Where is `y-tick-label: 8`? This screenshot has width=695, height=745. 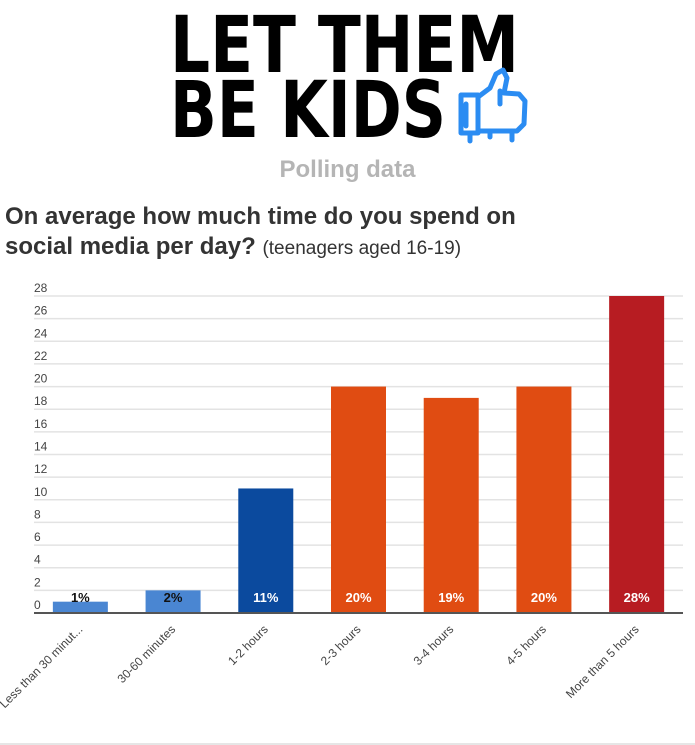 y-tick-label: 8 is located at coordinates (37, 514).